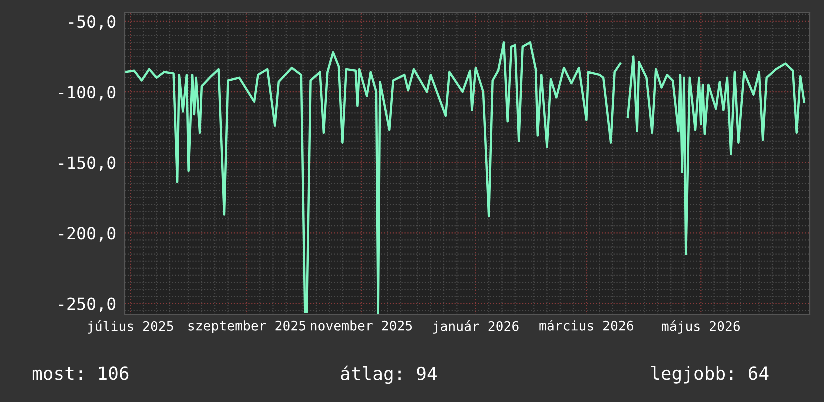 The height and width of the screenshot is (402, 824). Describe the element at coordinates (87, 234) in the screenshot. I see `y-tick-label: -200,0` at that location.